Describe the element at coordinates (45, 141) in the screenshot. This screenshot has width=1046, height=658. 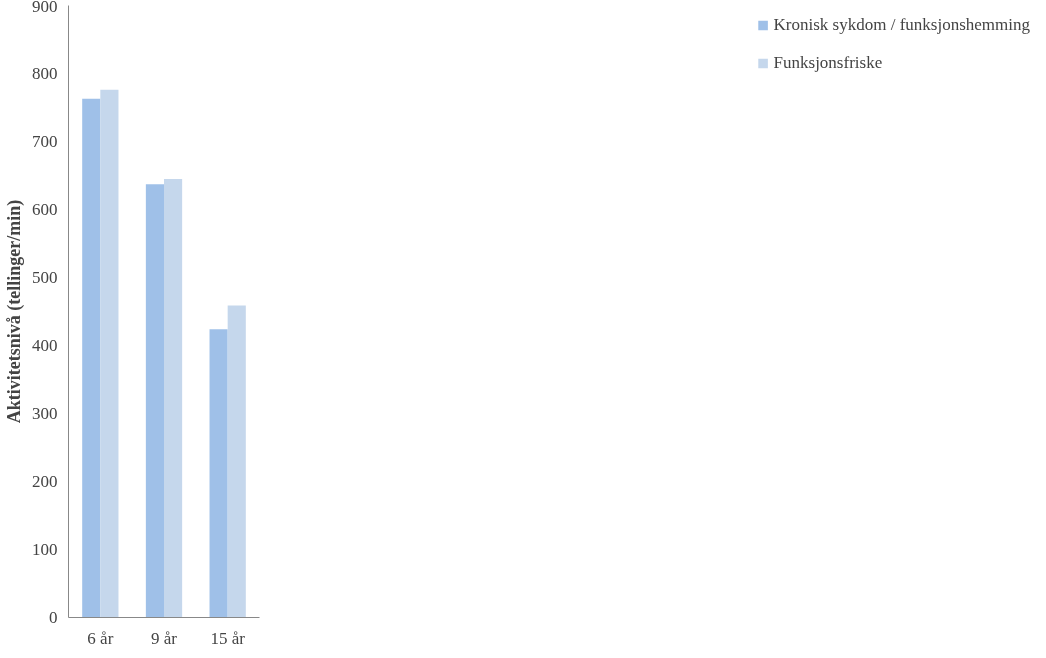
I see `y-tick-label: 700` at that location.